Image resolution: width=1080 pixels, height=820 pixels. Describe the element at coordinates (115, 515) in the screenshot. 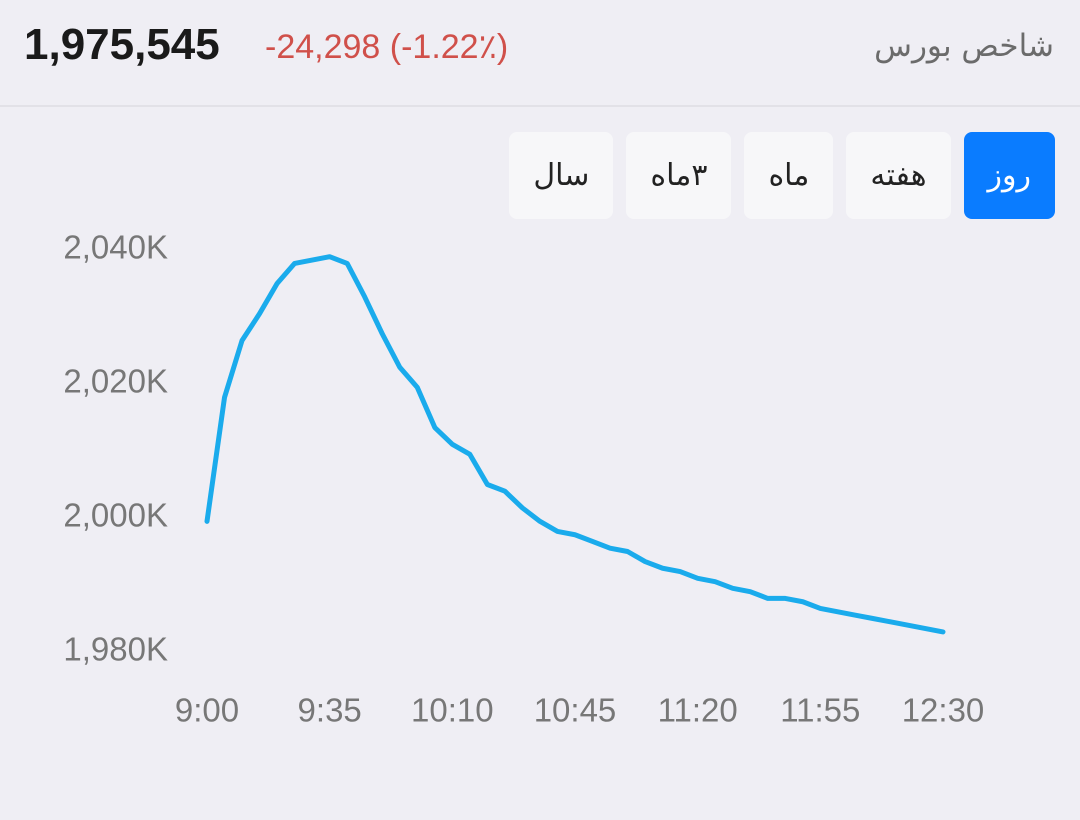

I see `y-tick-label: 2,000K` at that location.